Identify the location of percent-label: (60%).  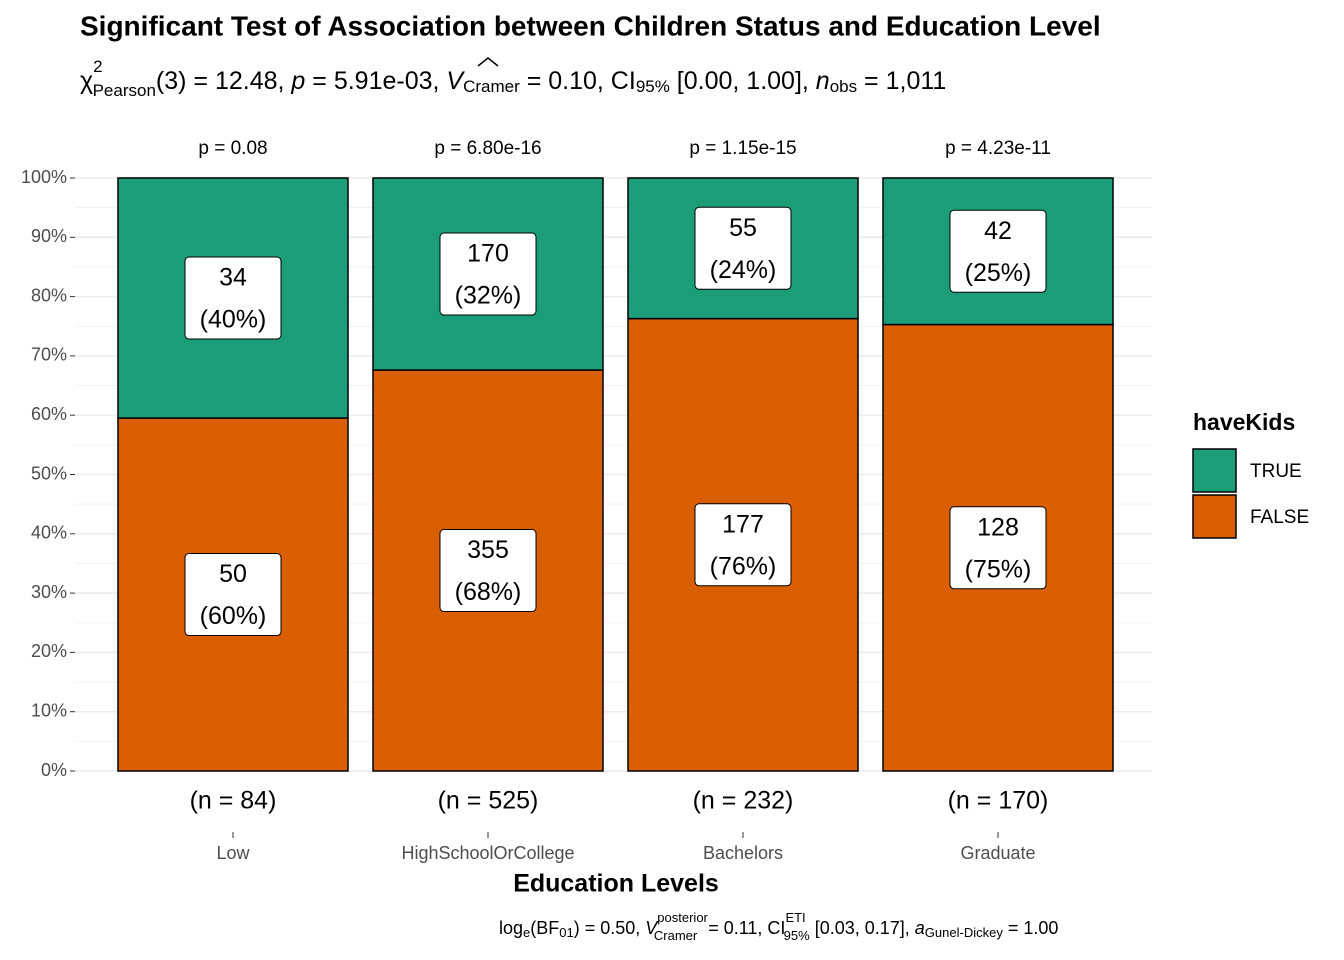
(233, 616).